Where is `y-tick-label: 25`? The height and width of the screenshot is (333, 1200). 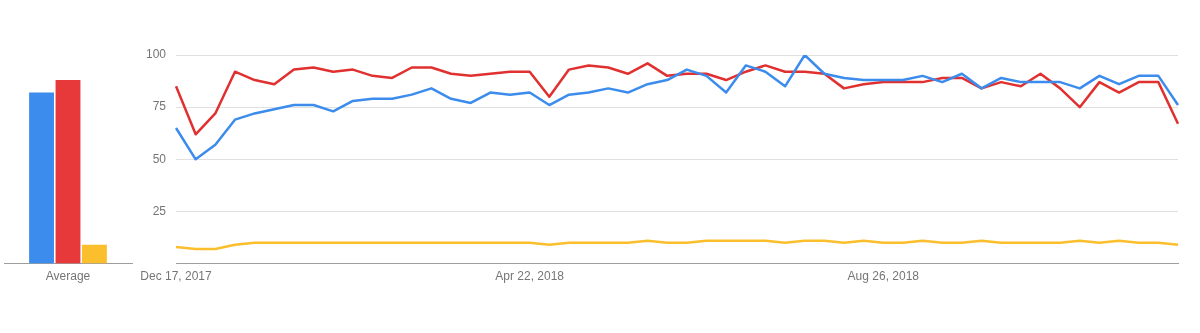 y-tick-label: 25 is located at coordinates (159, 210).